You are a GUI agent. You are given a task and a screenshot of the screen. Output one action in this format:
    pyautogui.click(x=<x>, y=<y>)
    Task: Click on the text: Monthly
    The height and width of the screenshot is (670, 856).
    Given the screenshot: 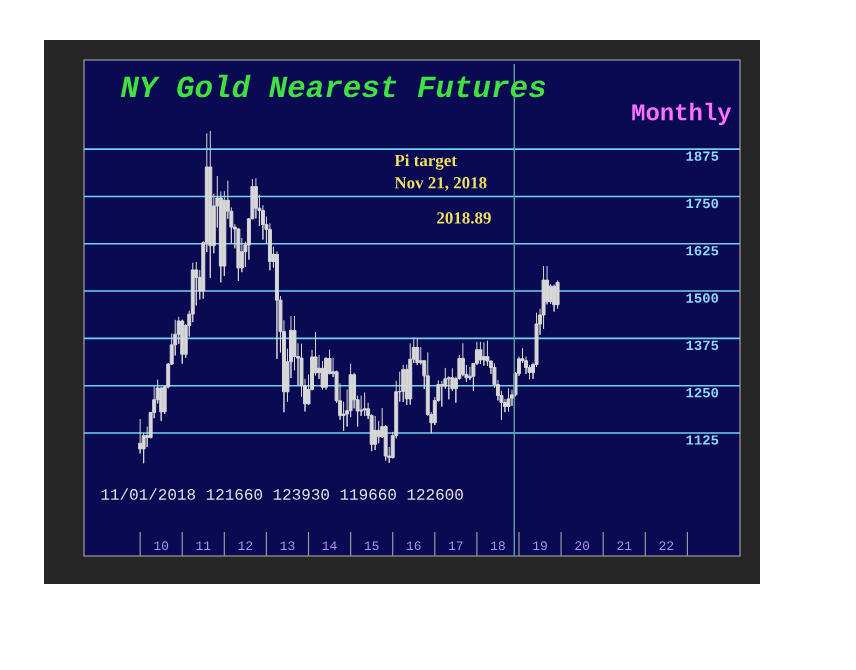 What is the action you would take?
    pyautogui.click(x=682, y=114)
    